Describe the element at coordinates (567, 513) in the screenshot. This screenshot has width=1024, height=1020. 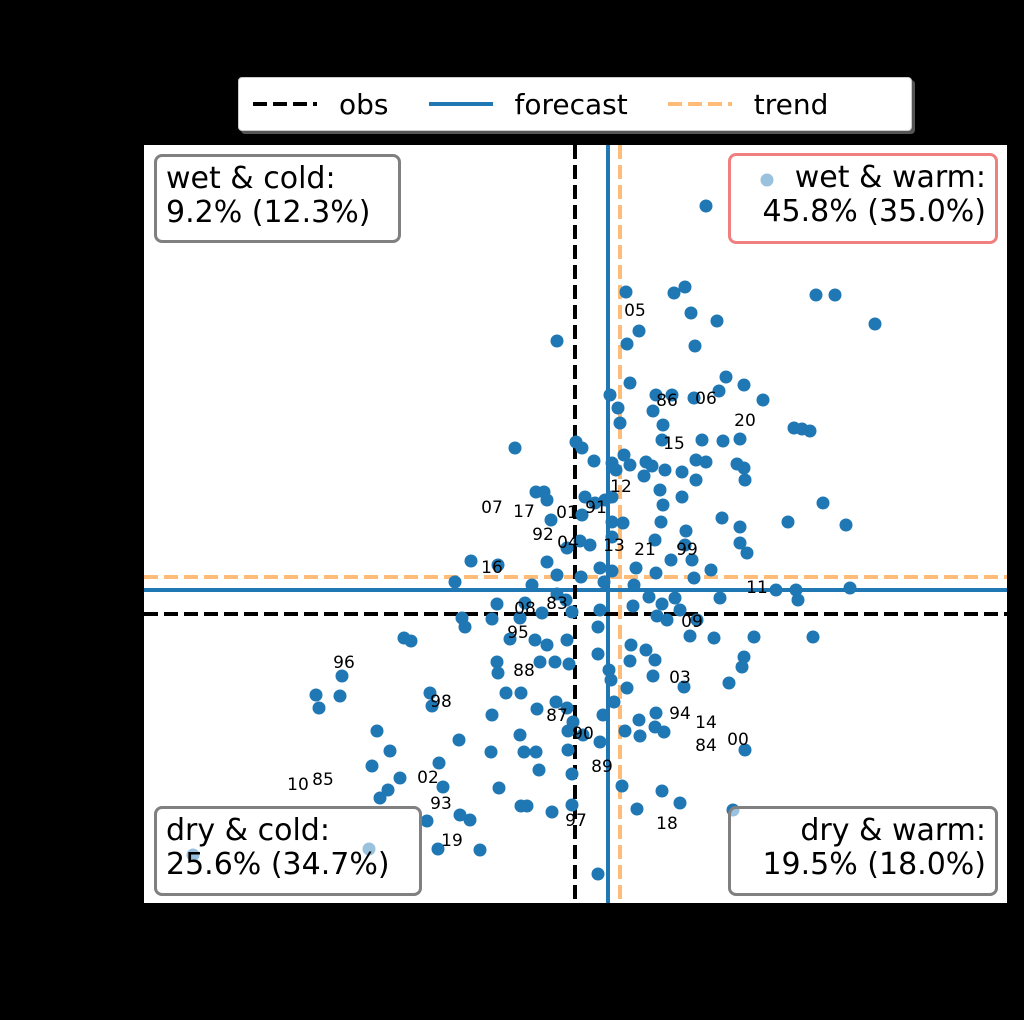
I see `year-label: 01` at that location.